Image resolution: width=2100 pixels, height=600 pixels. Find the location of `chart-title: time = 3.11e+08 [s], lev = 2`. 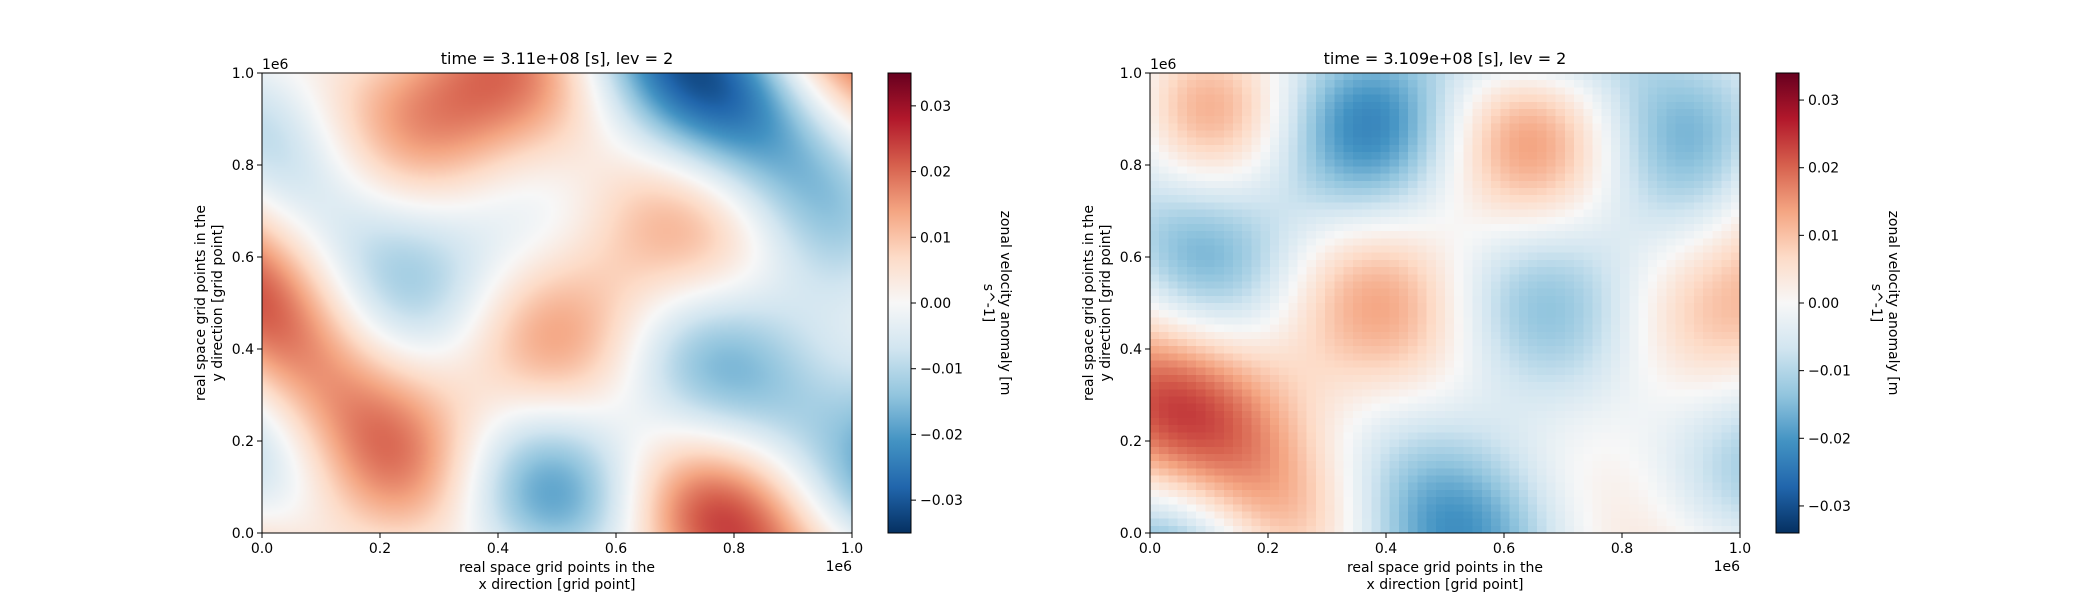

chart-title: time = 3.11e+08 [s], lev = 2 is located at coordinates (557, 58).